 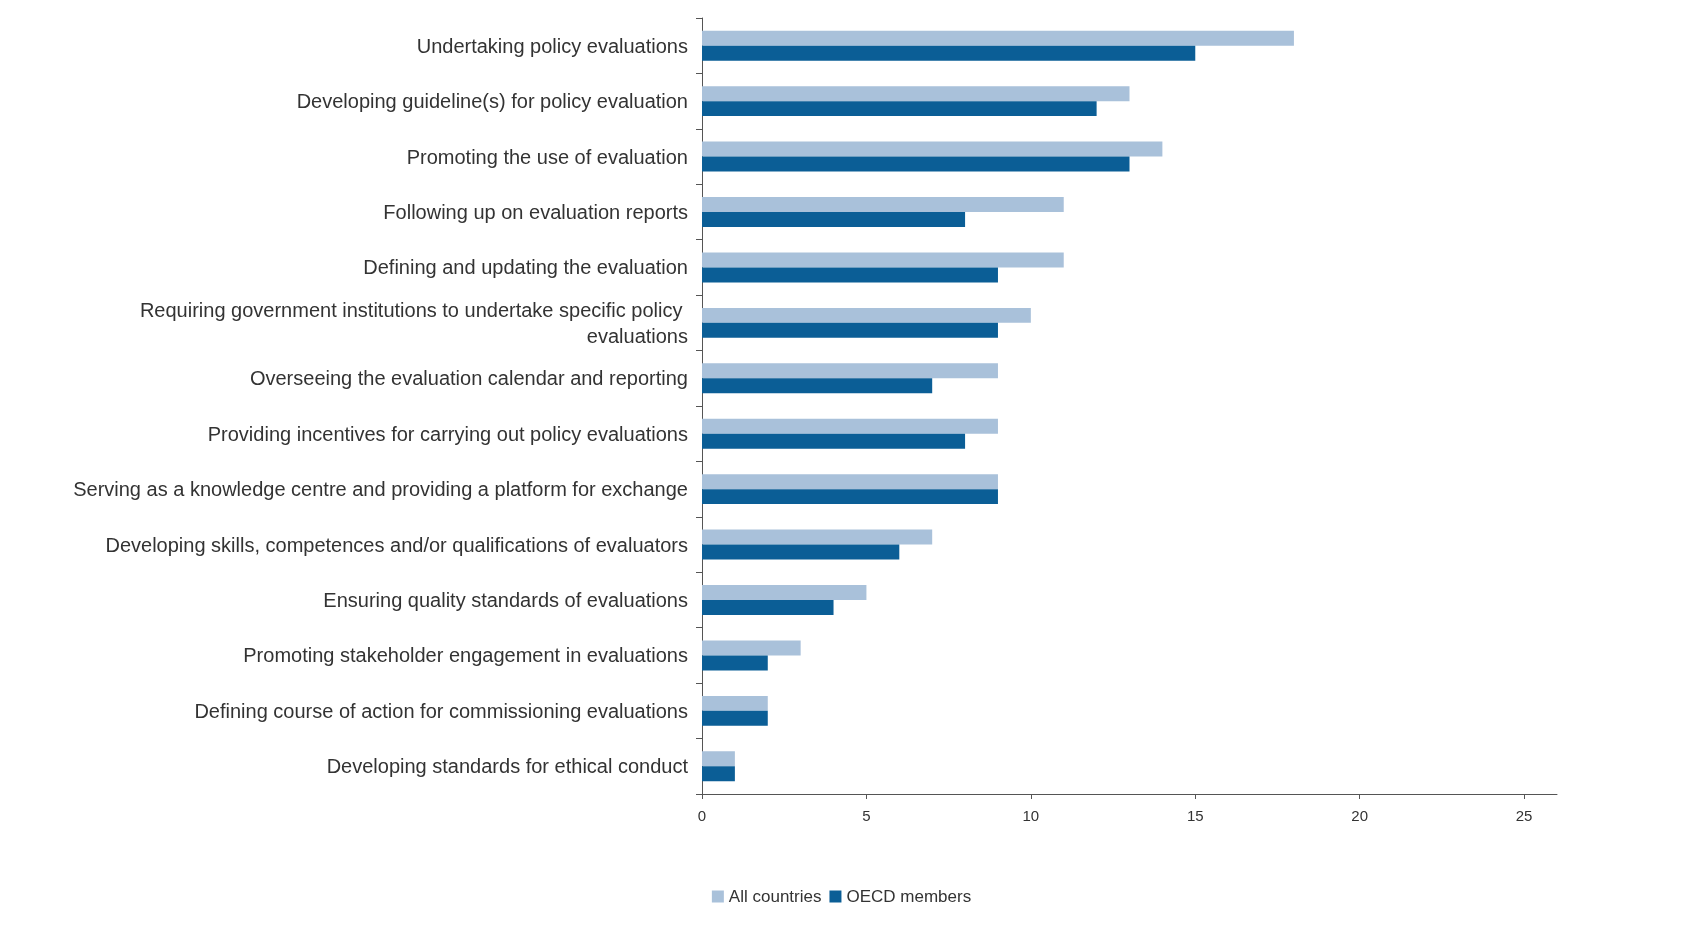 What do you see at coordinates (909, 896) in the screenshot?
I see `legend-label: OECD members` at bounding box center [909, 896].